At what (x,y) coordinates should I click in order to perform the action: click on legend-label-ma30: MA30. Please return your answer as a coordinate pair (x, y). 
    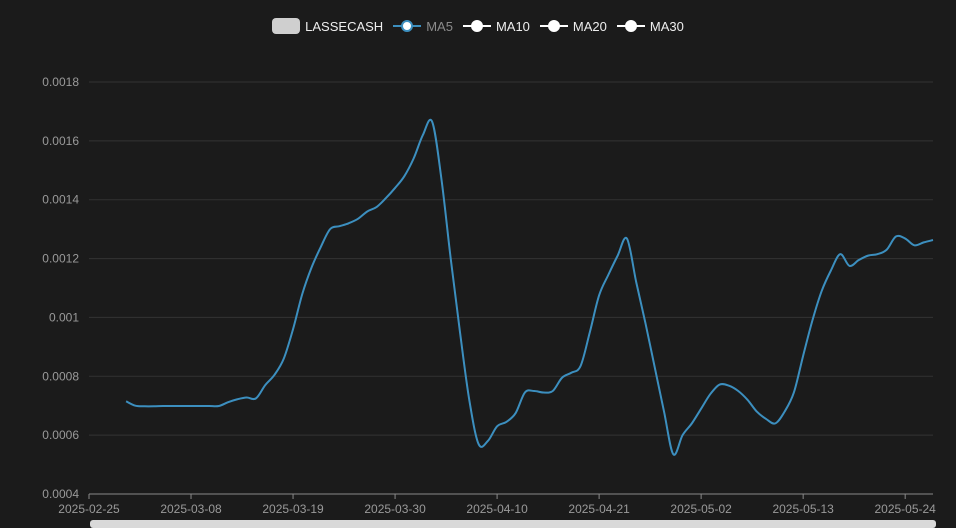
    Looking at the image, I should click on (666, 26).